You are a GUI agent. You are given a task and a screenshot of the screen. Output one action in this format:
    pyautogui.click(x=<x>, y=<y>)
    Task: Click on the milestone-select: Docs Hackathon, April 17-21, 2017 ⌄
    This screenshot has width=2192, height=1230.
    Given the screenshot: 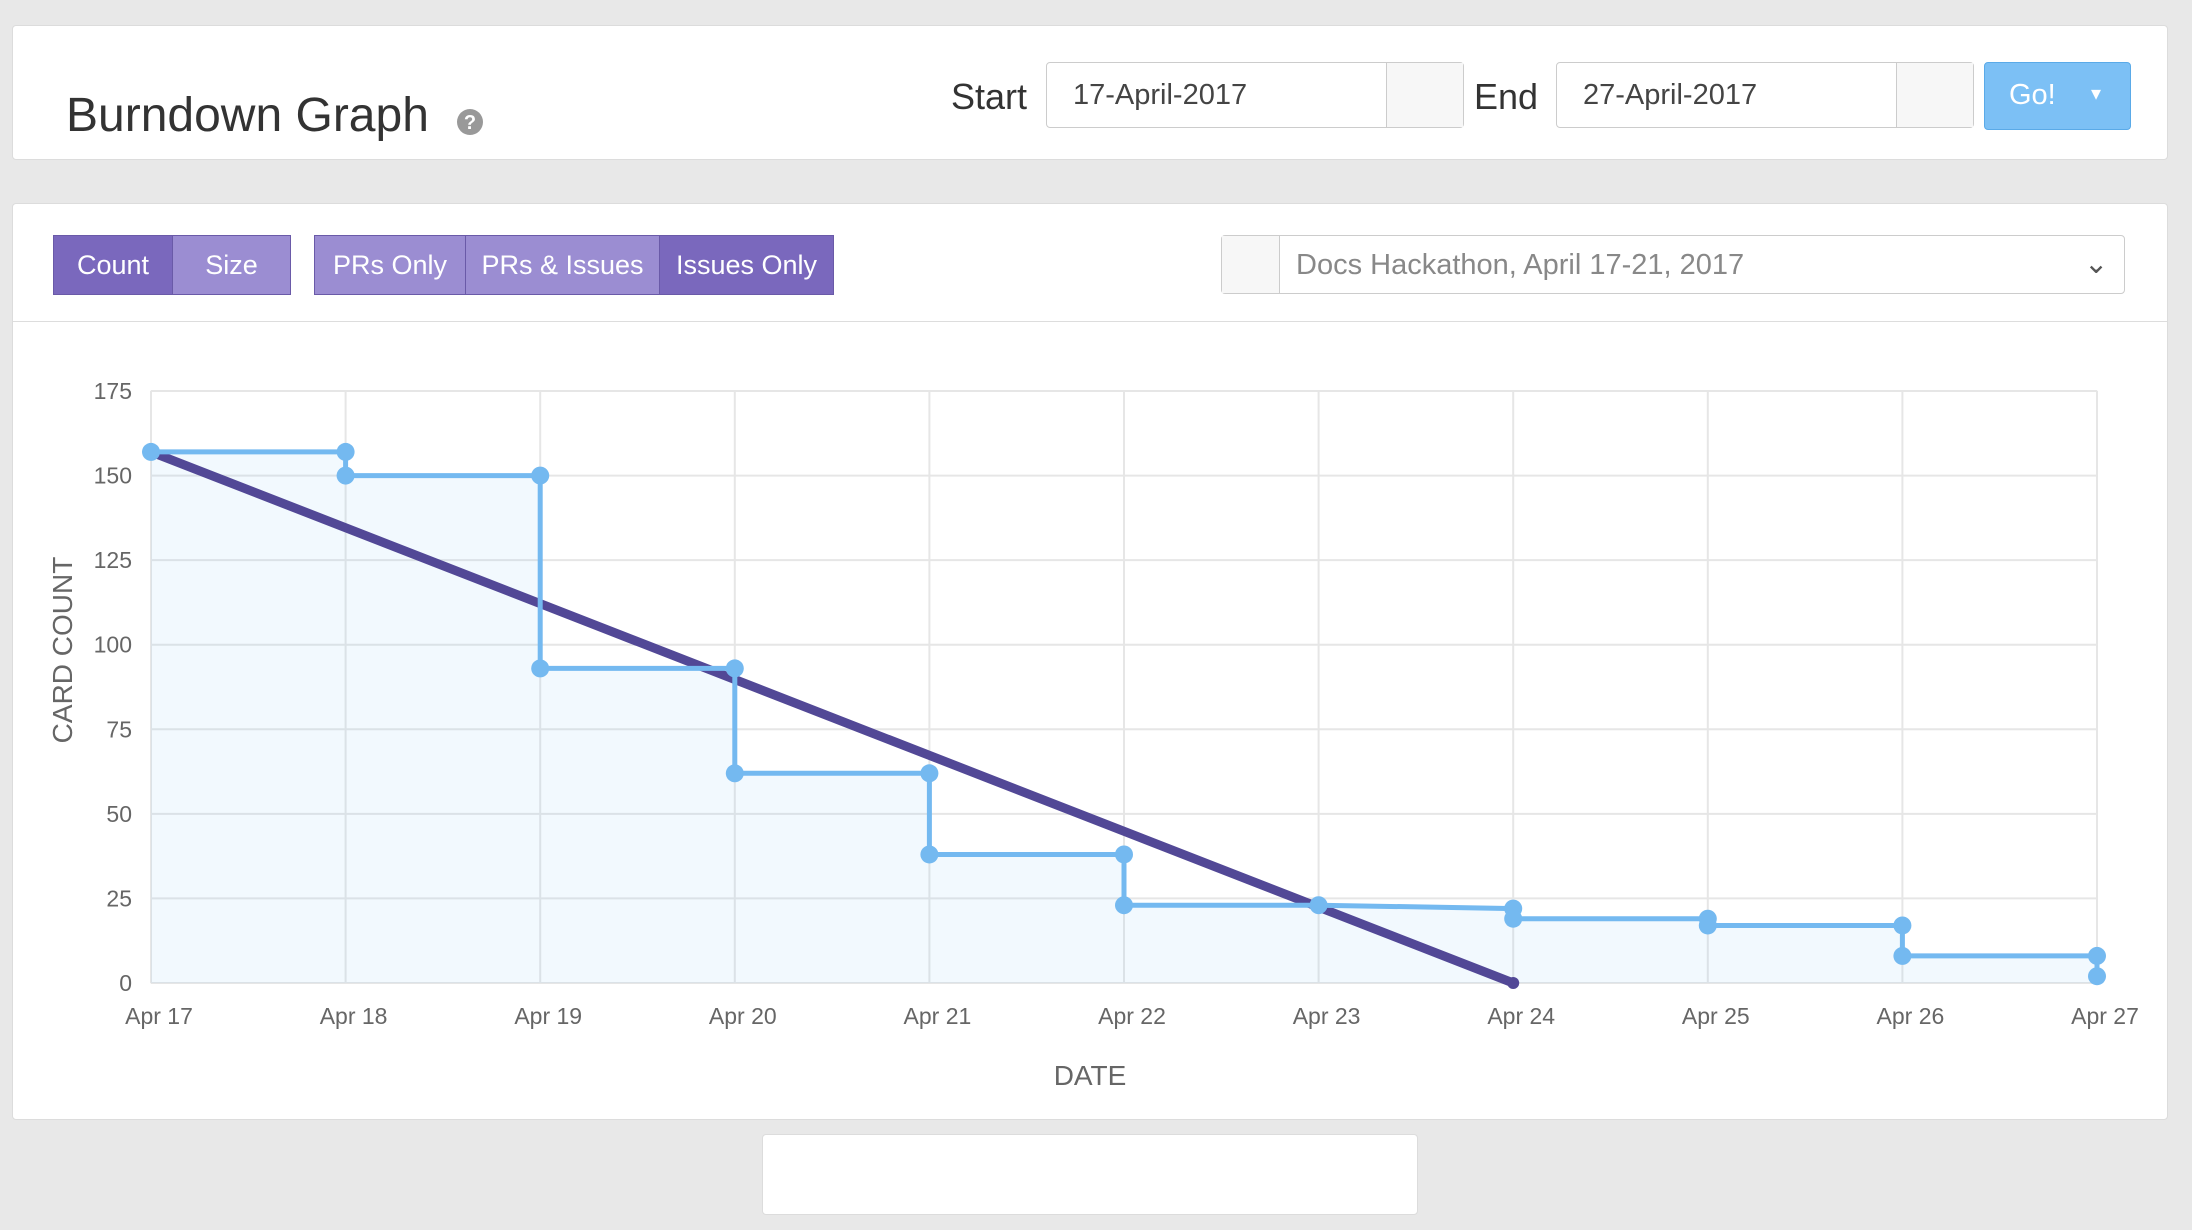 What is the action you would take?
    pyautogui.click(x=1673, y=264)
    